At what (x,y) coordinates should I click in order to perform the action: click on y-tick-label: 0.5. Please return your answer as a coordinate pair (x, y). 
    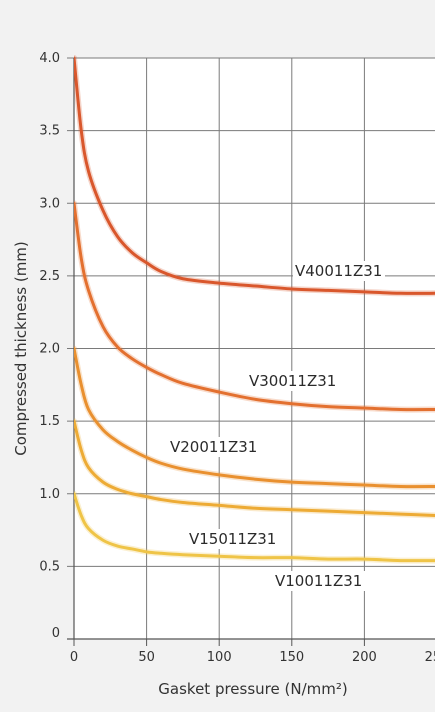
    Looking at the image, I should click on (49, 566).